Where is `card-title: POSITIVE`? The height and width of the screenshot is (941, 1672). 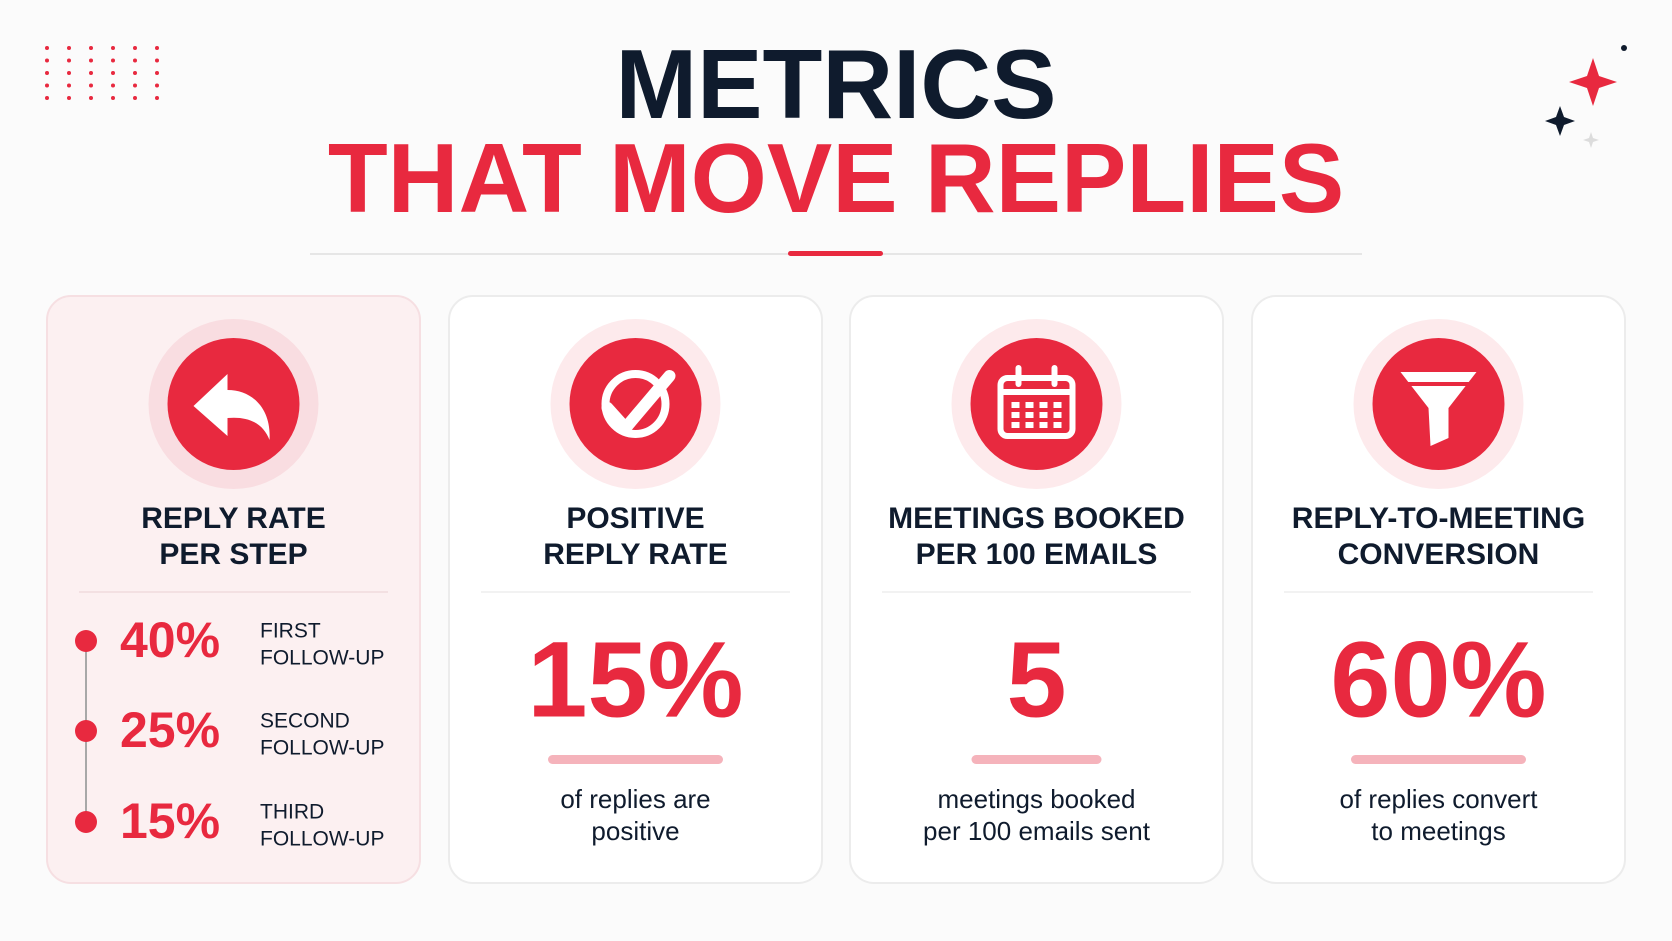 card-title: POSITIVE is located at coordinates (635, 518).